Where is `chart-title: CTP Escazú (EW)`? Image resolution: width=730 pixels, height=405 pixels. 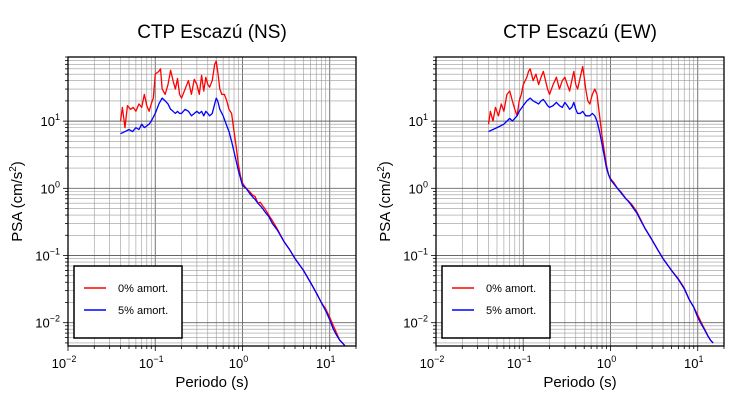 chart-title: CTP Escazú (EW) is located at coordinates (580, 32).